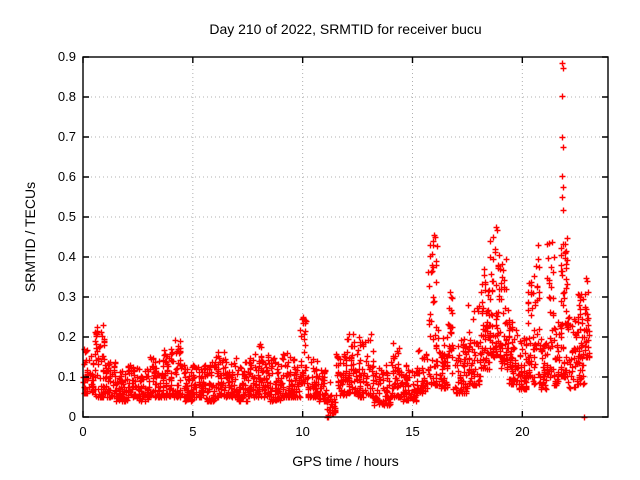 Image resolution: width=640 pixels, height=480 pixels. What do you see at coordinates (345, 461) in the screenshot?
I see `x-axis-label: GPS time / hours` at bounding box center [345, 461].